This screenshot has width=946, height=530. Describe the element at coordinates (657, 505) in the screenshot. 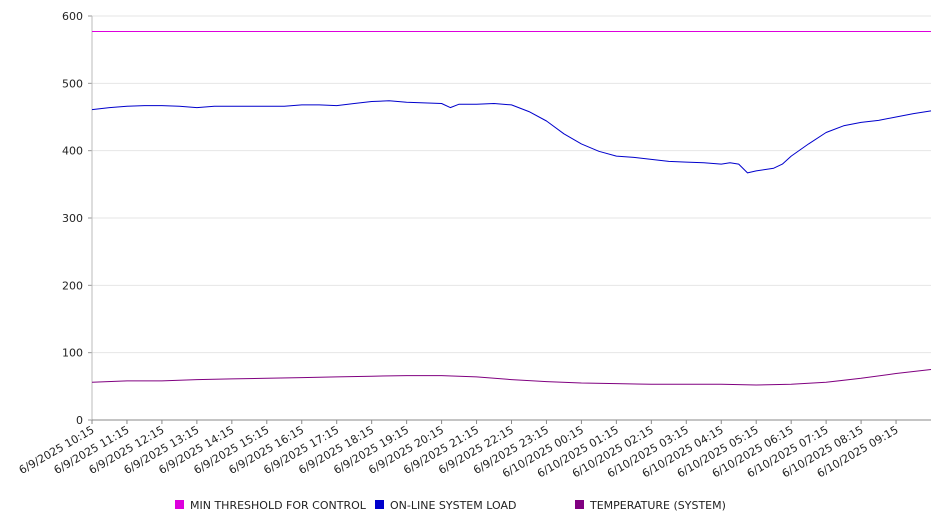

I see `legend-label: TEMPERATURE (SYSTEM)` at that location.